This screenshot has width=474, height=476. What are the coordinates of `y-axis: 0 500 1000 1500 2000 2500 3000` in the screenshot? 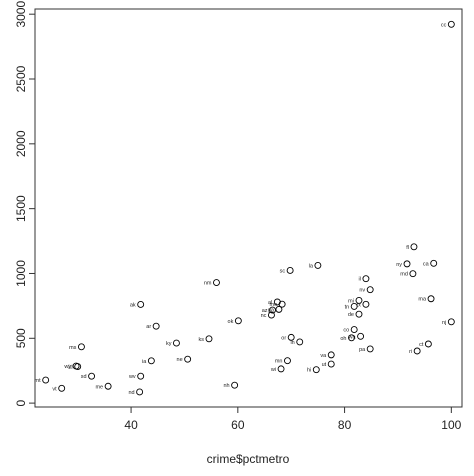 It's located at (24, 203).